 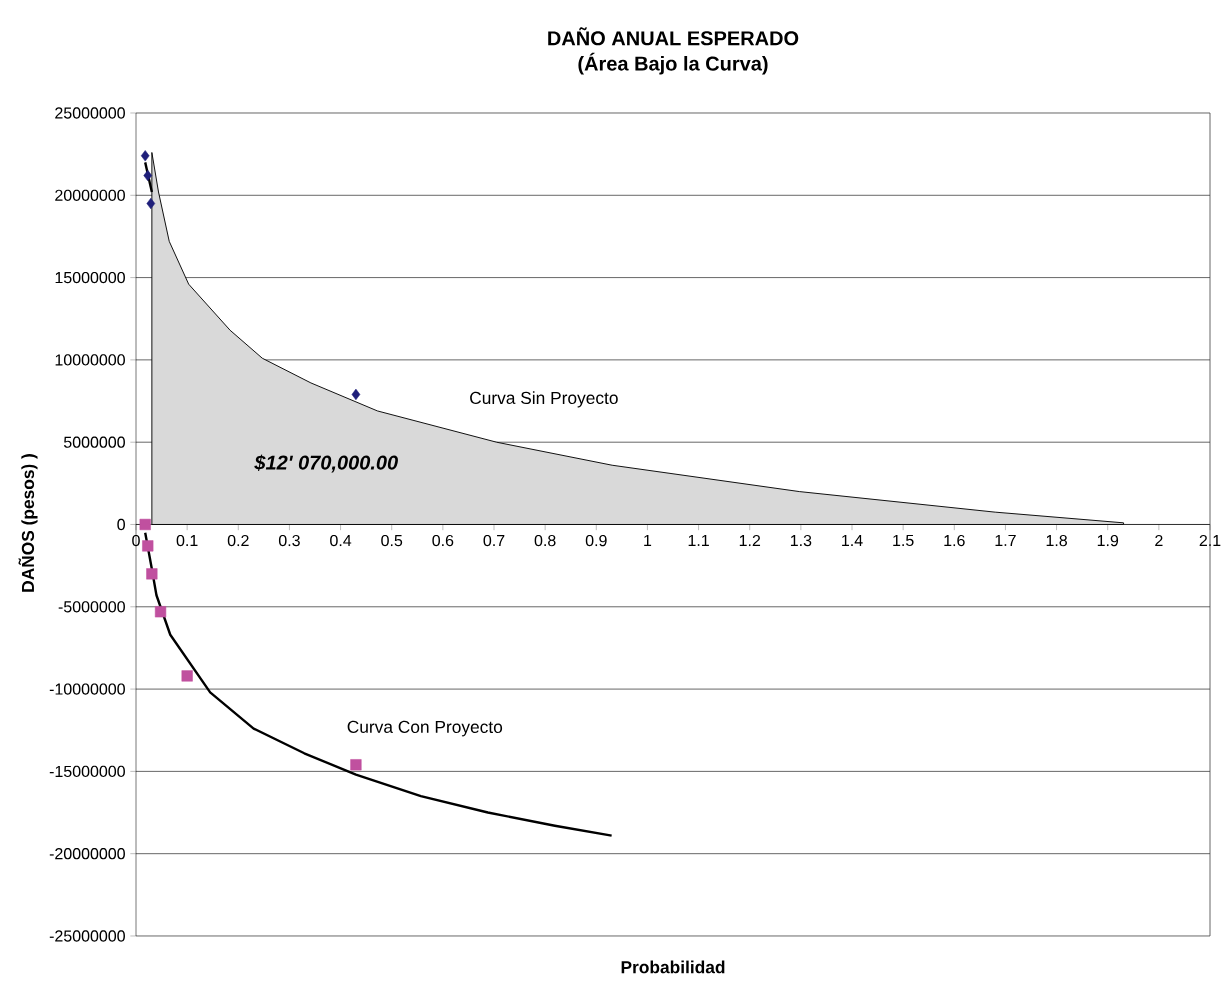 What do you see at coordinates (544, 399) in the screenshot?
I see `annotation: Curva Sin Proyecto` at bounding box center [544, 399].